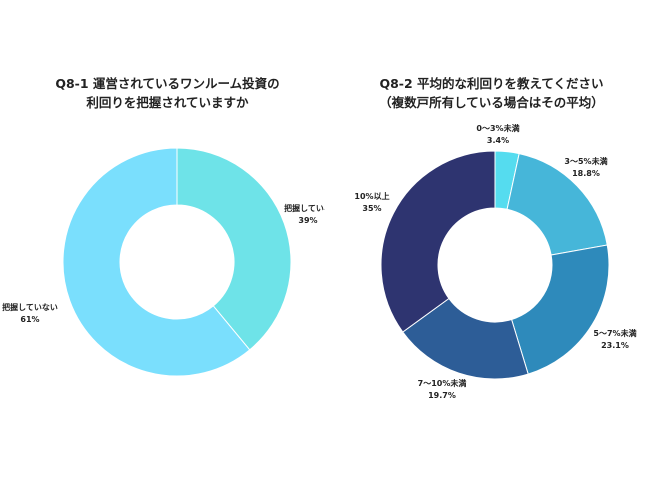 The width and height of the screenshot is (650, 488). What do you see at coordinates (442, 395) in the screenshot?
I see `slice-value-label: 19.7%` at bounding box center [442, 395].